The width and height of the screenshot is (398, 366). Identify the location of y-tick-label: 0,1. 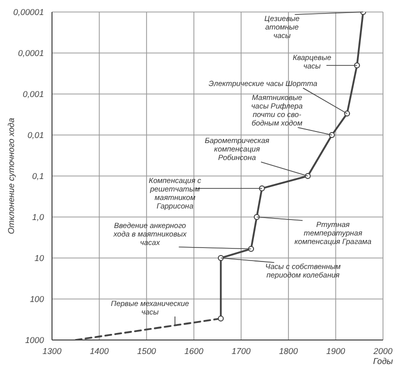
(38, 176).